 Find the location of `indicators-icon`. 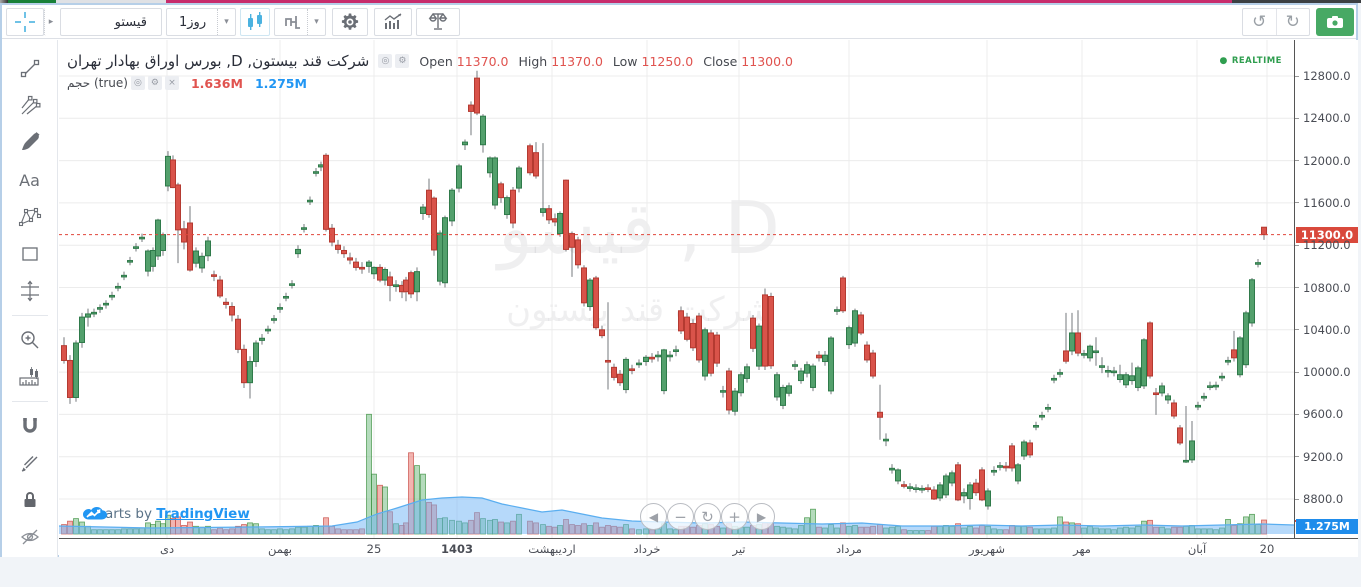

indicators-icon is located at coordinates (393, 21).